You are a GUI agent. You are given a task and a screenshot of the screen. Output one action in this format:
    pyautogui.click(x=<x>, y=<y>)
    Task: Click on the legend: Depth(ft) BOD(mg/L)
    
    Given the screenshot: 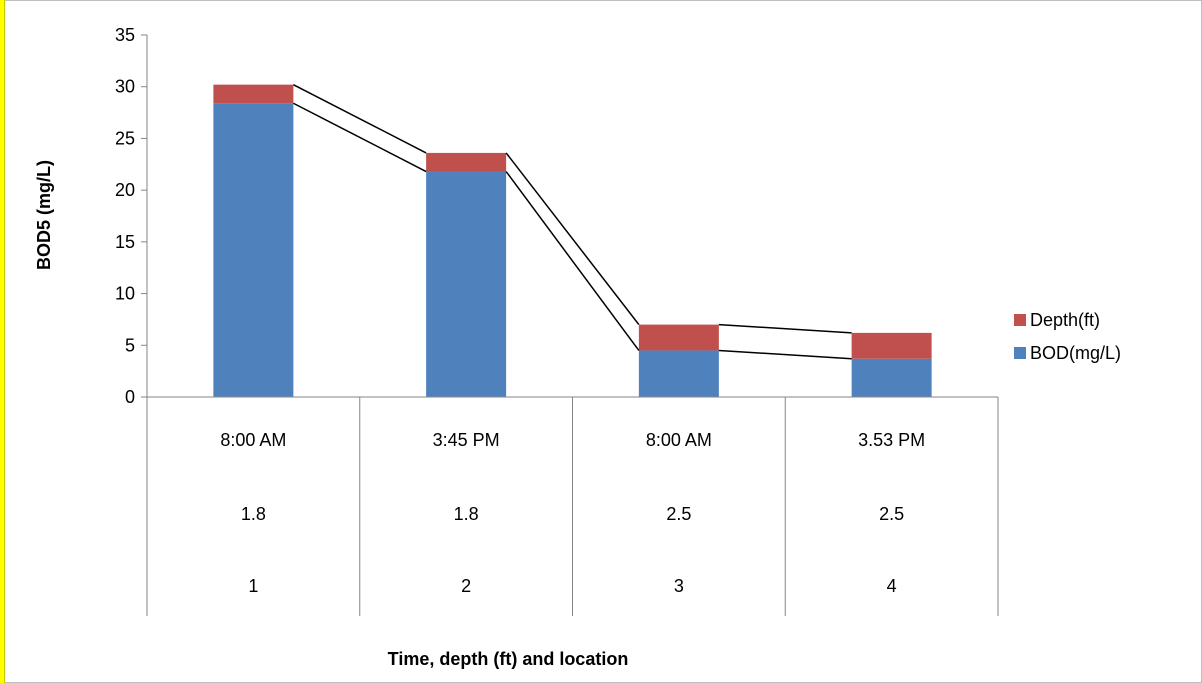 What is the action you would take?
    pyautogui.click(x=1067, y=336)
    